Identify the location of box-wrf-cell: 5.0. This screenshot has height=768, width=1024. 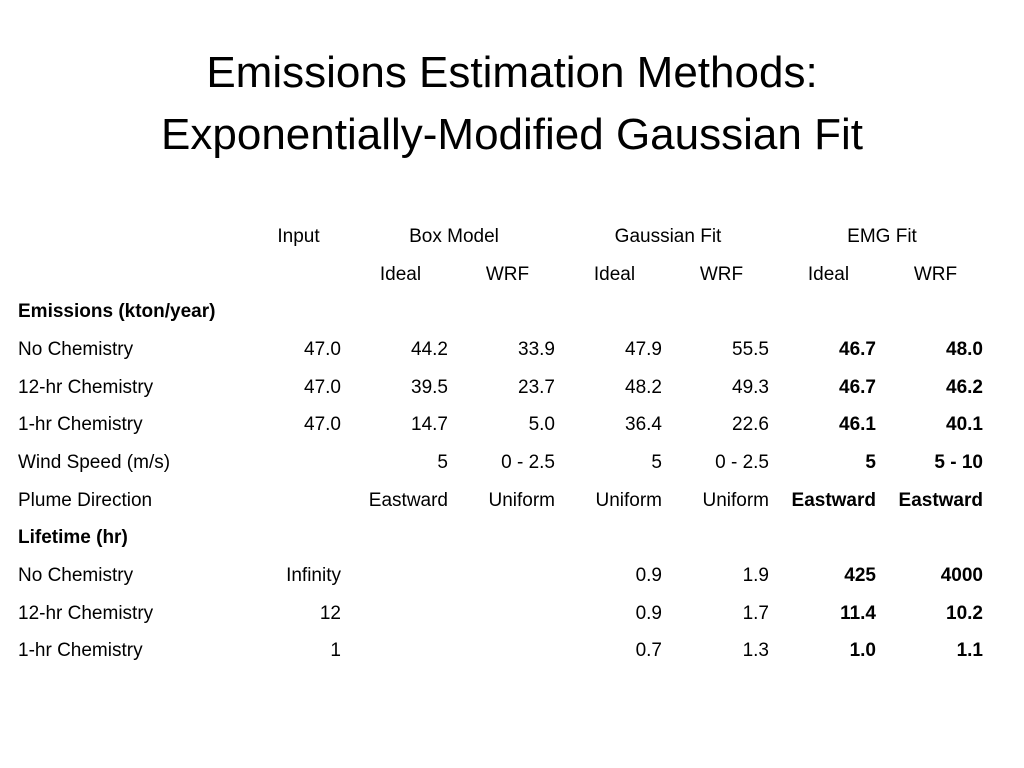
(541, 425).